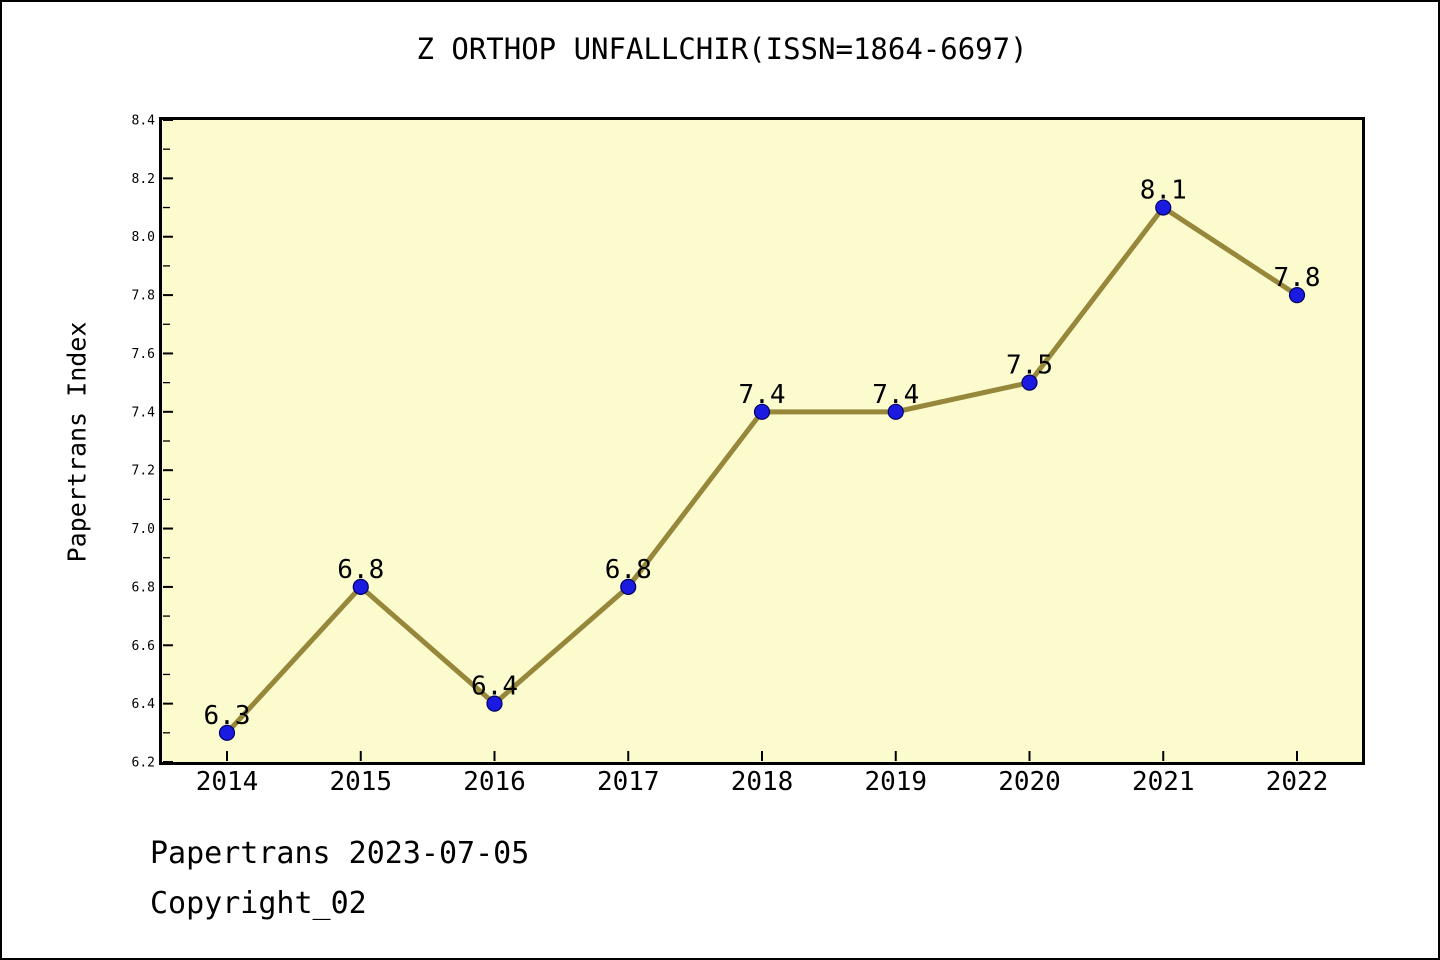 This screenshot has width=1440, height=960. What do you see at coordinates (722, 49) in the screenshot?
I see `chart-title: Z ORTHOP UNFALLCHIR(ISSN=1864-6697)` at bounding box center [722, 49].